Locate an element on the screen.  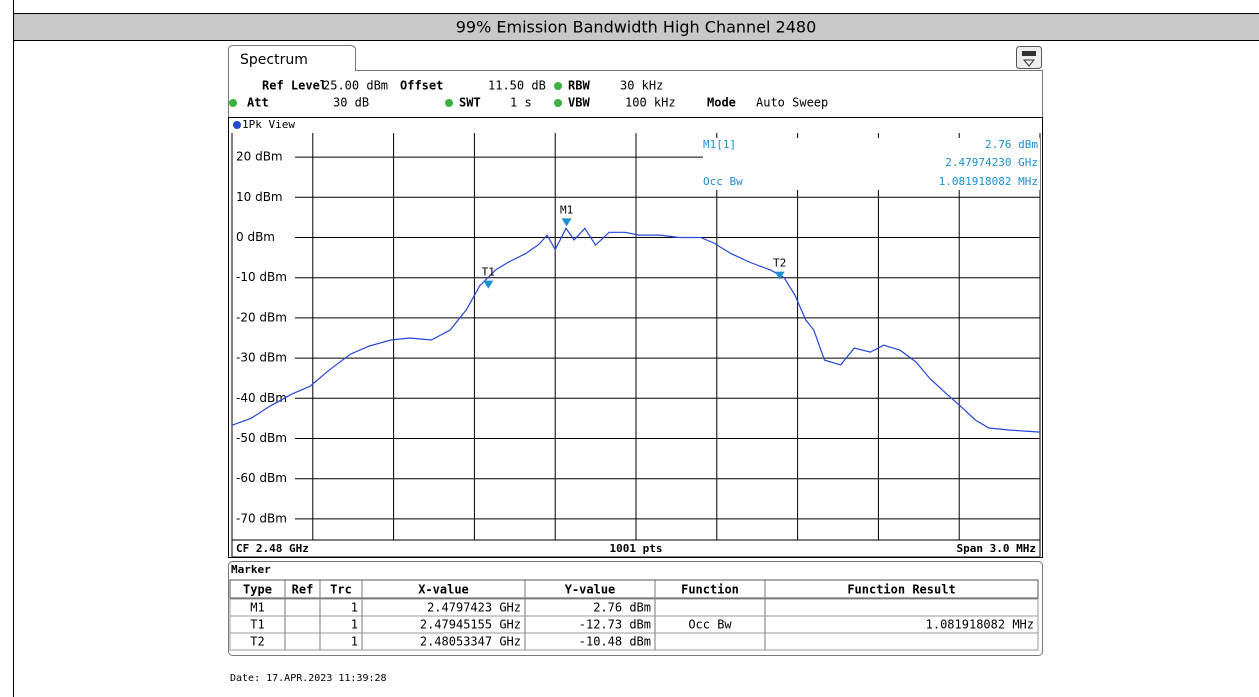
table-cell: T1 is located at coordinates (257, 625).